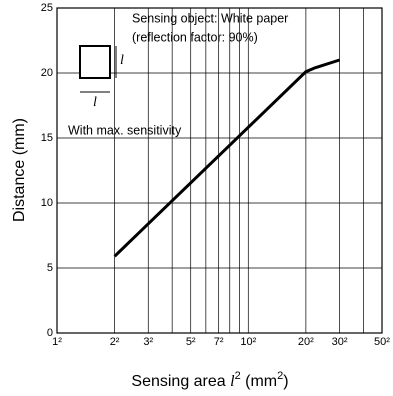 The width and height of the screenshot is (393, 396). Describe the element at coordinates (191, 342) in the screenshot. I see `x-tick-label: 5²` at that location.